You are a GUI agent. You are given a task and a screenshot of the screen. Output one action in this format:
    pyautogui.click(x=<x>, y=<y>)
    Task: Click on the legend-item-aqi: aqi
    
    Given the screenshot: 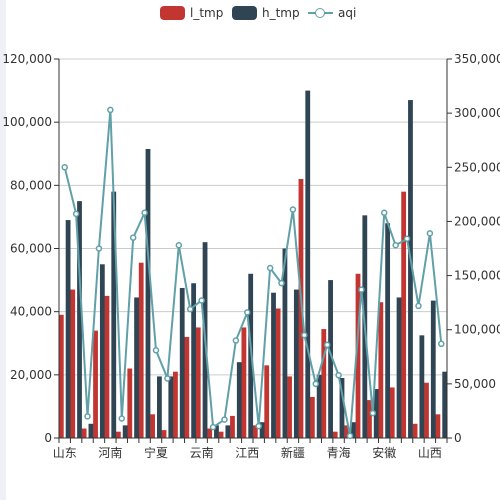 What is the action you would take?
    pyautogui.click(x=332, y=13)
    